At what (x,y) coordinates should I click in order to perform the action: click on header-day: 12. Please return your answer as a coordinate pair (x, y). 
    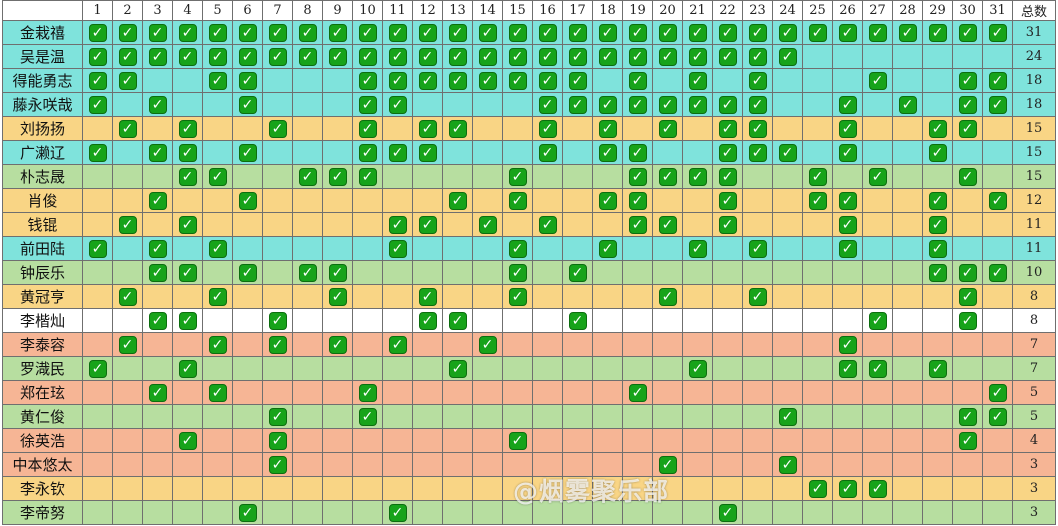
    Looking at the image, I should click on (427, 10).